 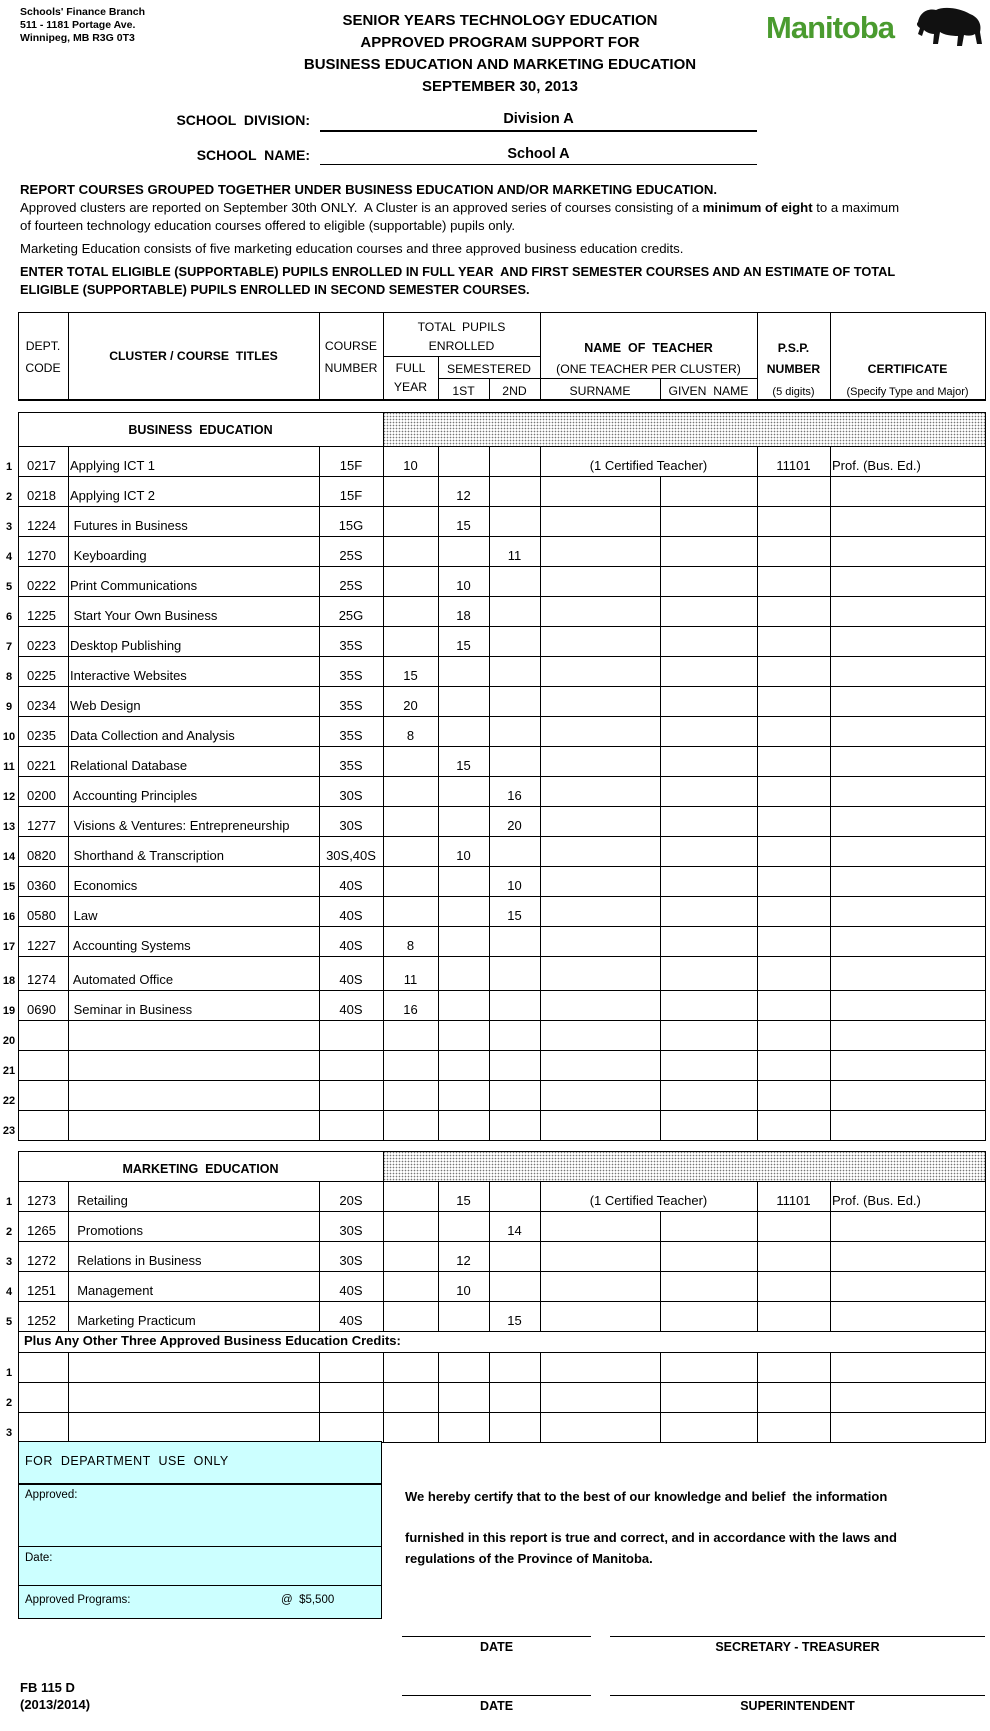 What do you see at coordinates (41, 885) in the screenshot?
I see `dept-code-cell: 0360` at bounding box center [41, 885].